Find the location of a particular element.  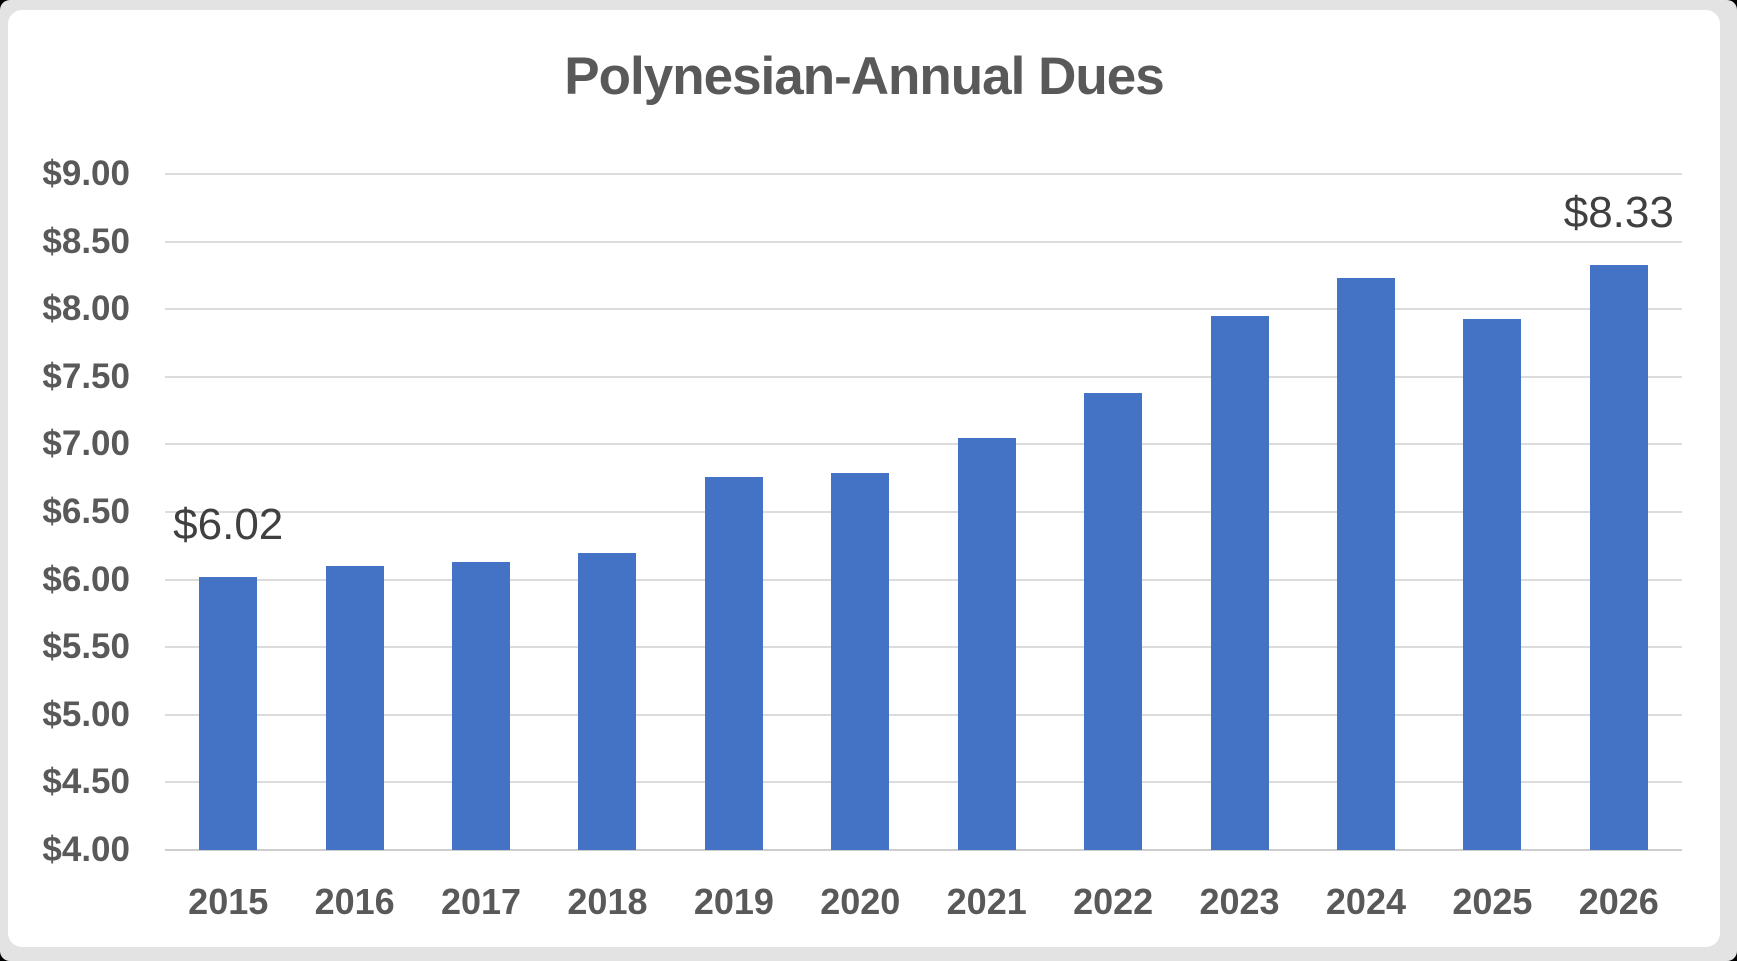

x-tick-label-2019: 2019 is located at coordinates (733, 901).